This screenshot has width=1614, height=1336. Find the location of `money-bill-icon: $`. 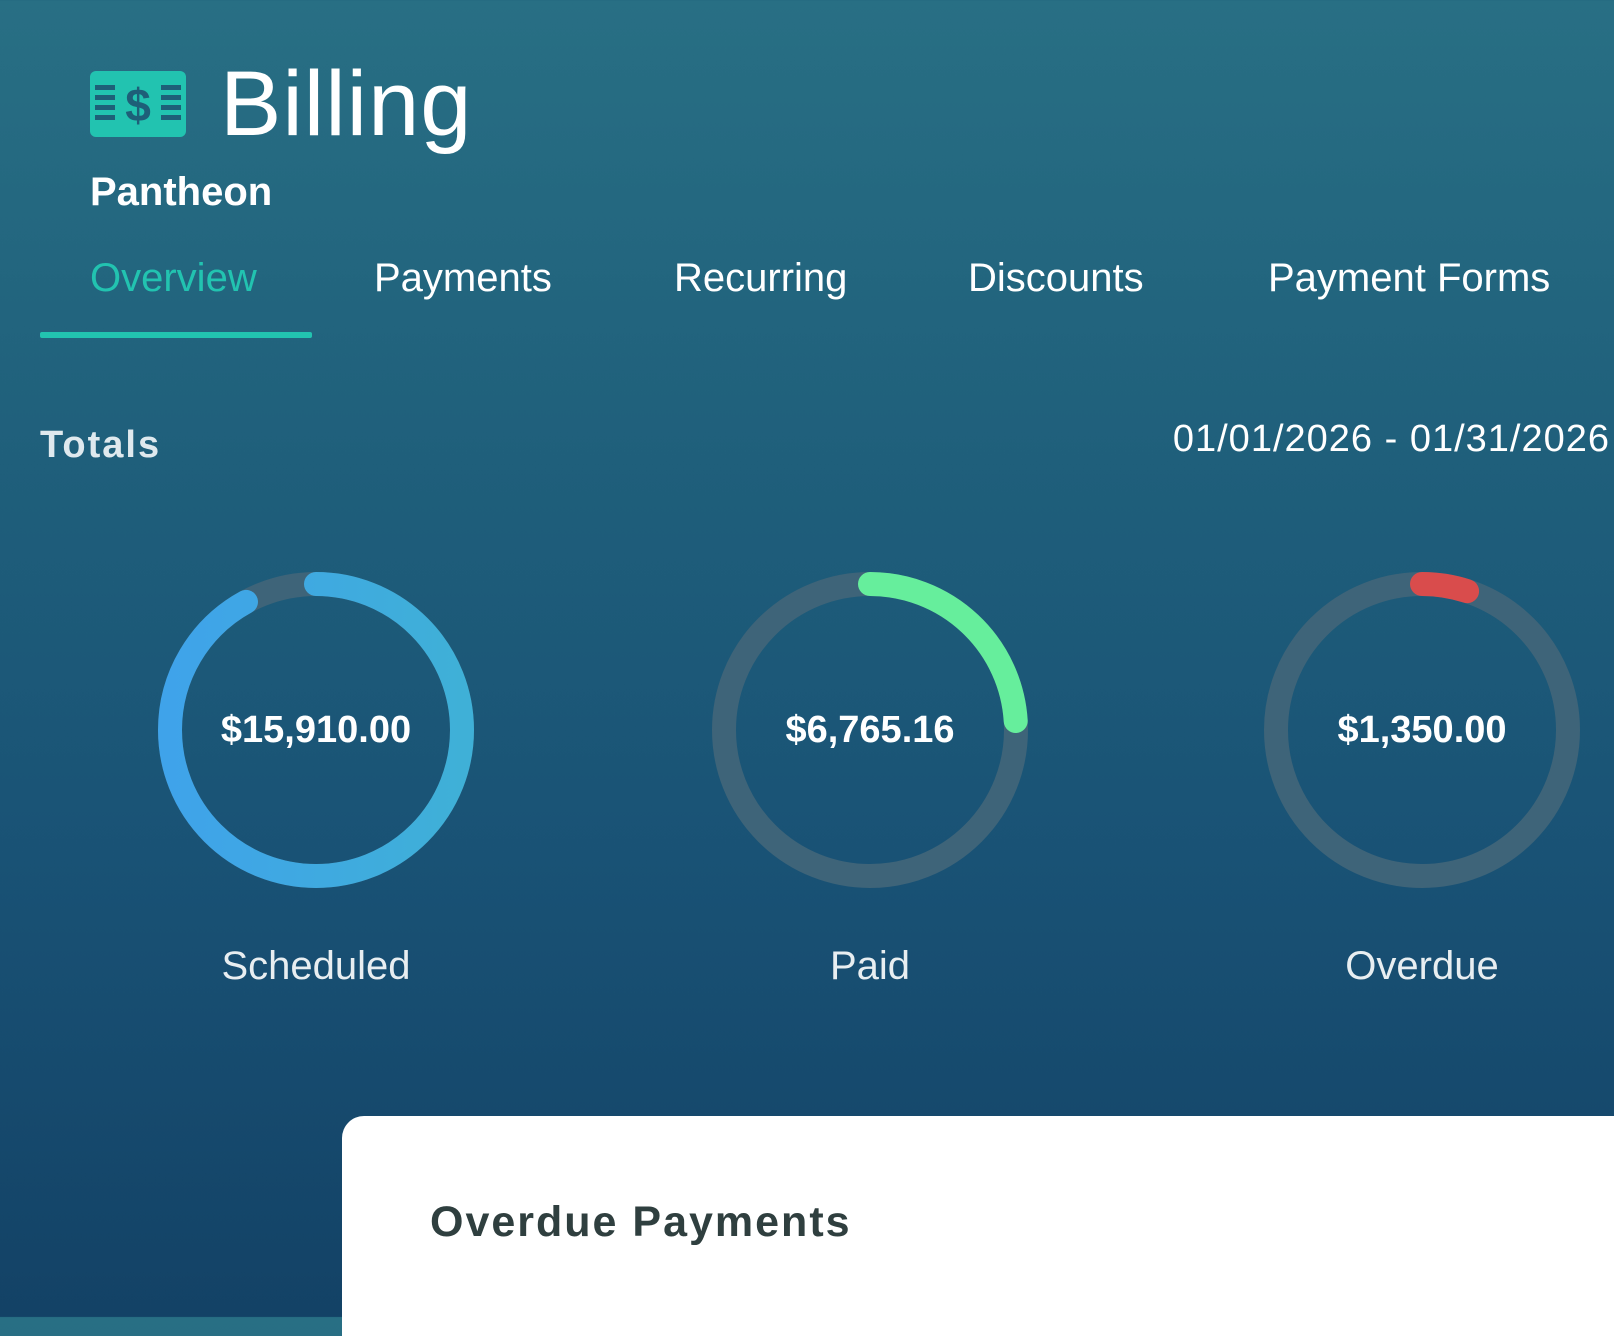

money-bill-icon: $ is located at coordinates (138, 104).